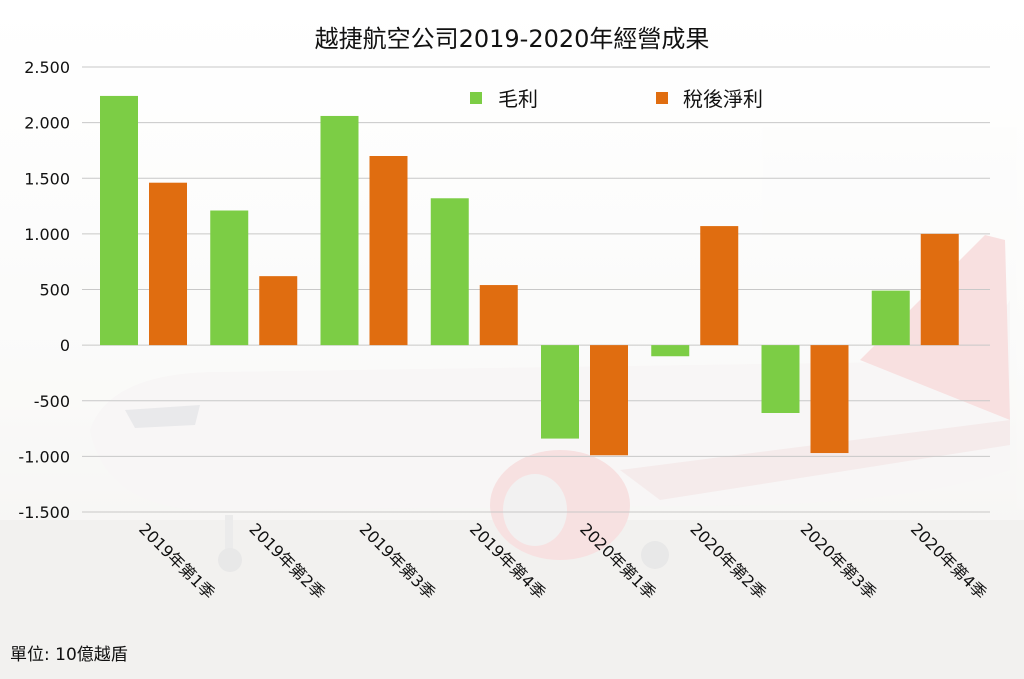 Image resolution: width=1024 pixels, height=679 pixels. I want to click on legend-label-gross-profit: 毛利, so click(518, 99).